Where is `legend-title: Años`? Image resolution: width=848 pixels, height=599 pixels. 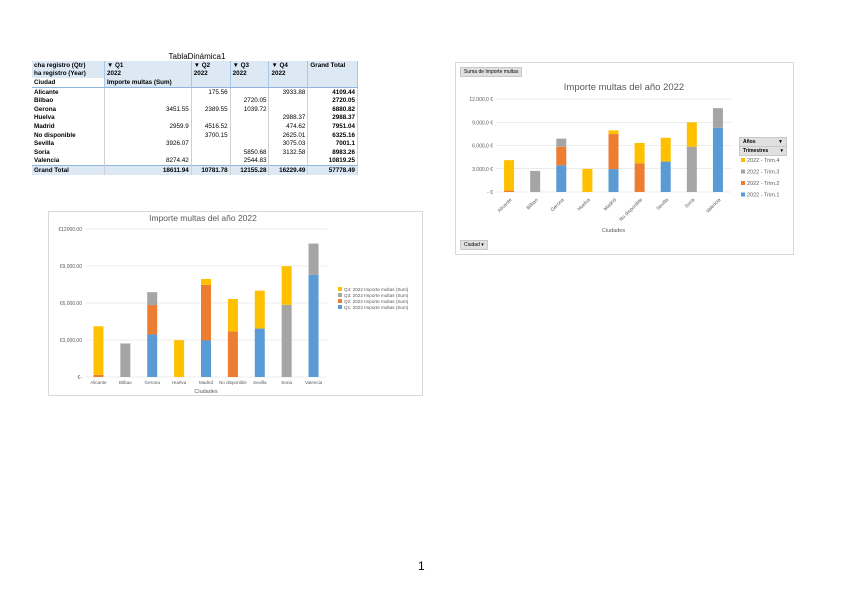 legend-title: Años is located at coordinates (749, 142).